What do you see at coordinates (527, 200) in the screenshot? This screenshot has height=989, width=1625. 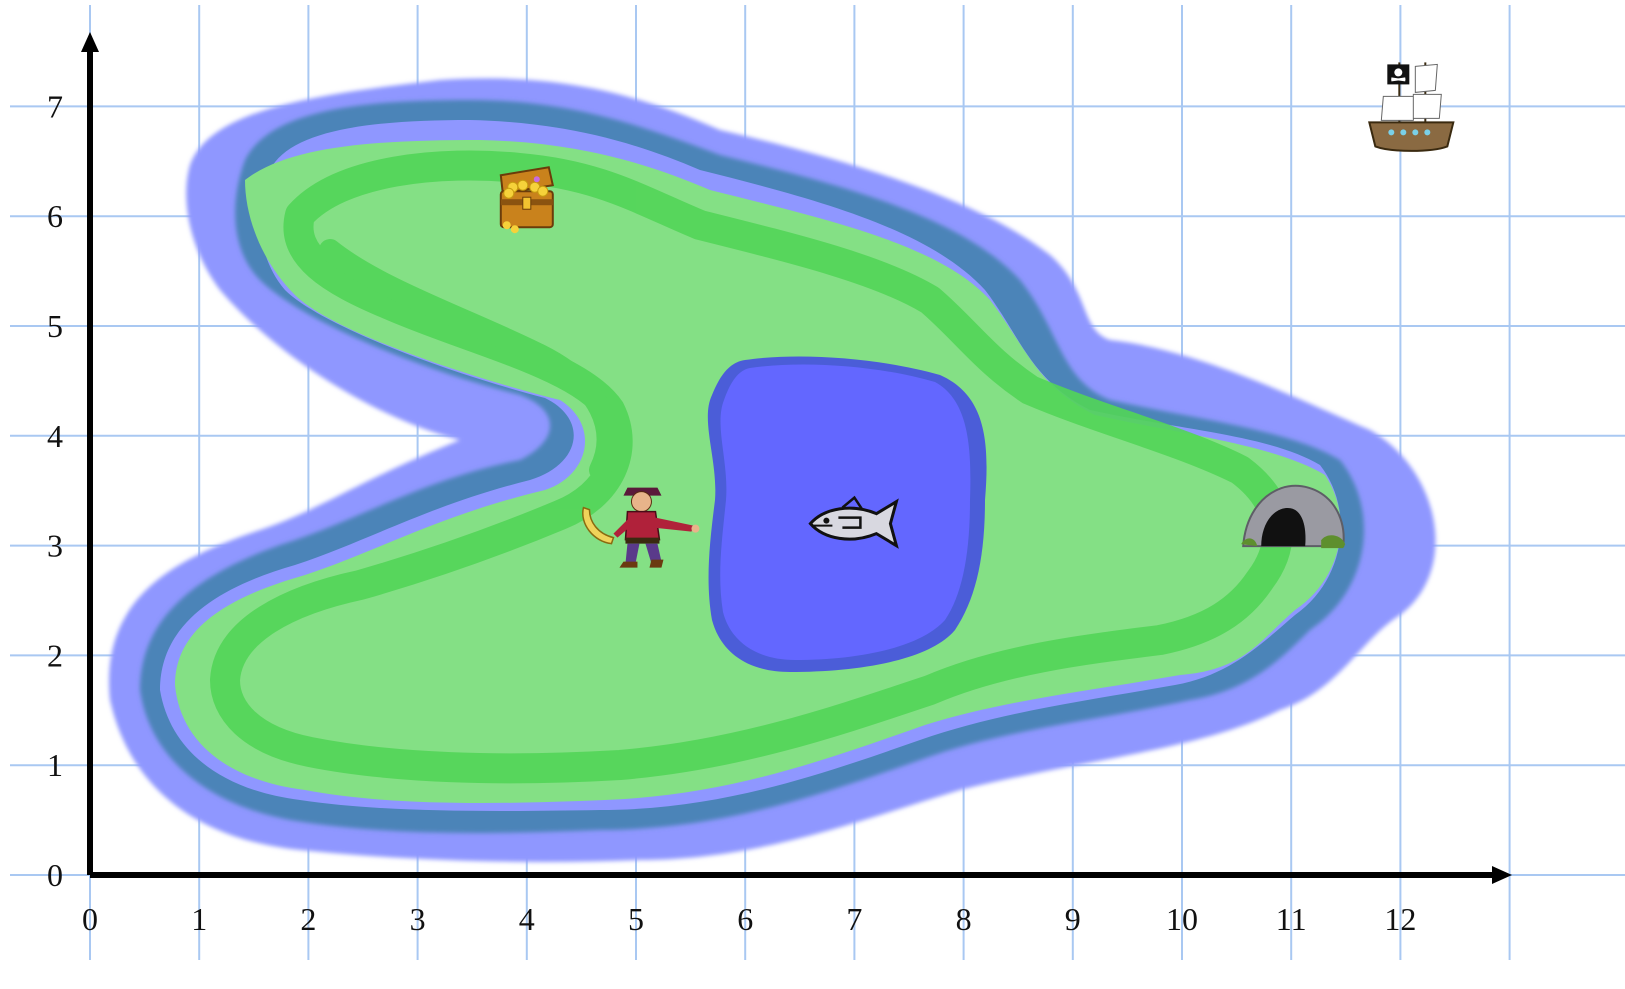 I see `treasure-chest-icon` at bounding box center [527, 200].